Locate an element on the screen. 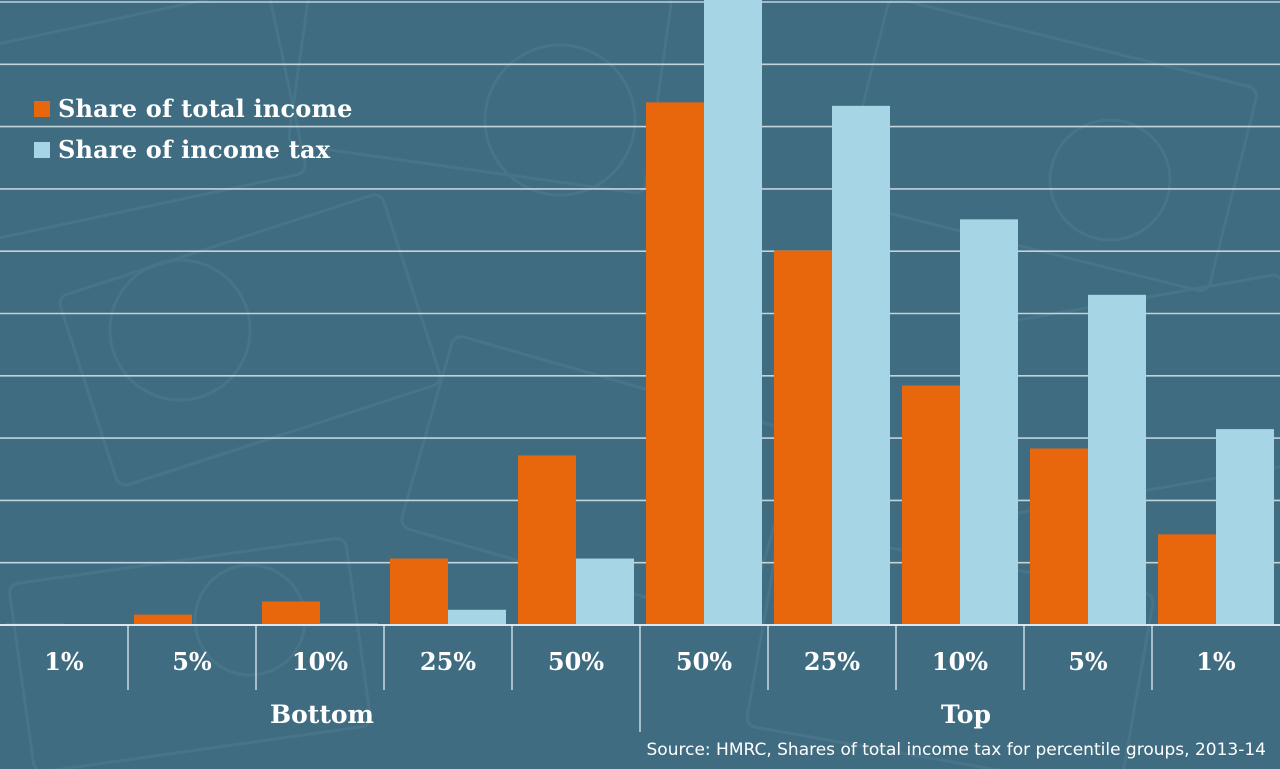  legend-label-tax: Share of income tax is located at coordinates (194, 149).